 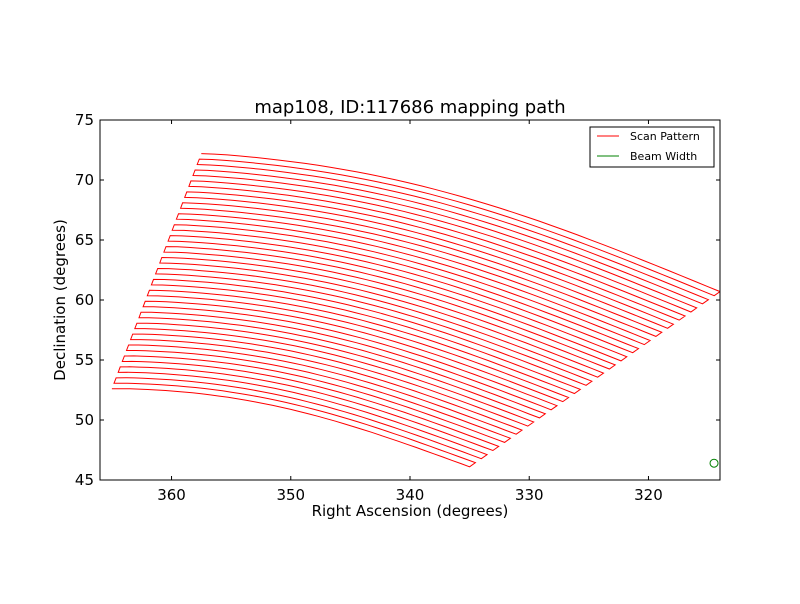 I want to click on y-tick-label: 70, so click(x=84, y=180).